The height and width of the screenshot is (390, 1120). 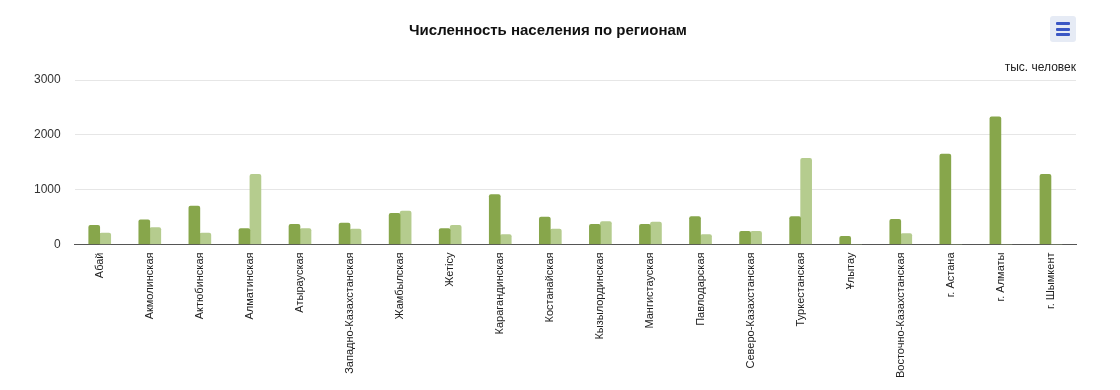 What do you see at coordinates (47, 188) in the screenshot?
I see `y-tick-label: 1000` at bounding box center [47, 188].